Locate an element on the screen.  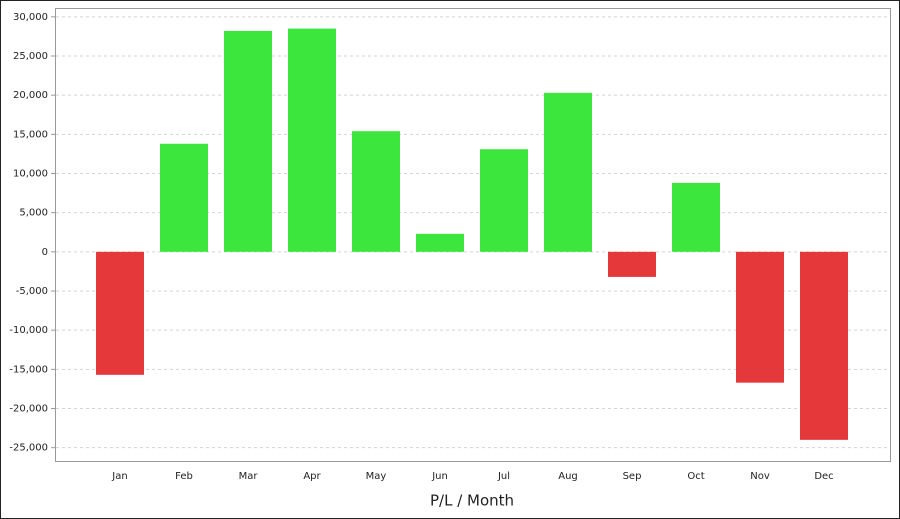
y-tick-label: 5,000 is located at coordinates (33, 213).